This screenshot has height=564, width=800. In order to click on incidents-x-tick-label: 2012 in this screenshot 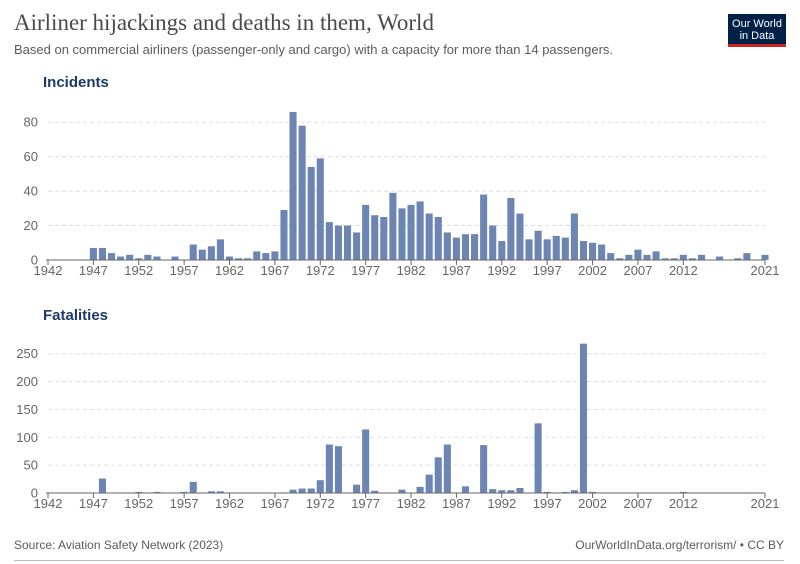, I will do `click(683, 270)`.